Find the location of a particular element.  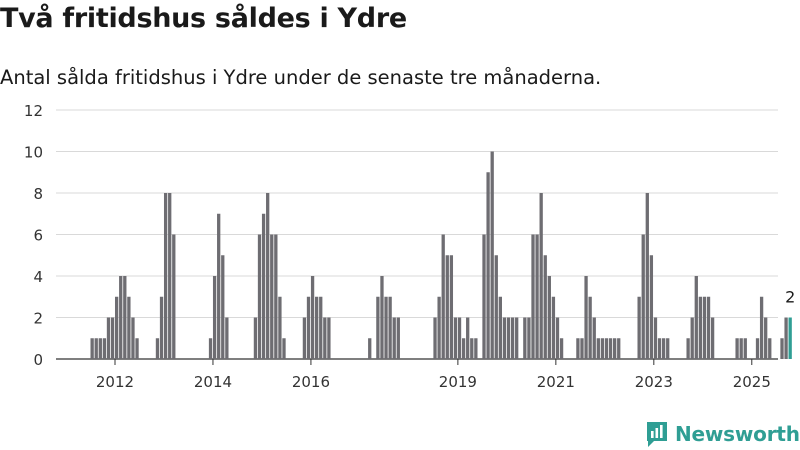

x-tick-label: 2014 is located at coordinates (213, 382).